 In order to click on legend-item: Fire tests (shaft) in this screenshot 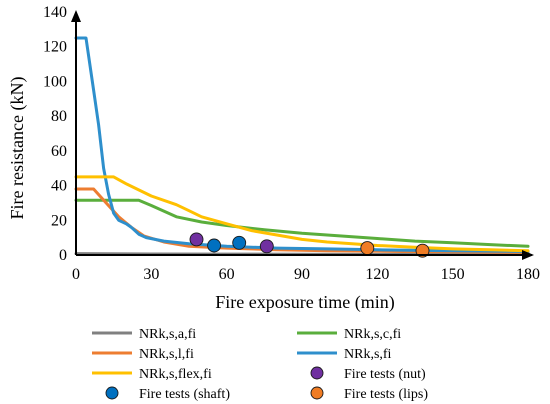, I will do `click(167, 394)`.